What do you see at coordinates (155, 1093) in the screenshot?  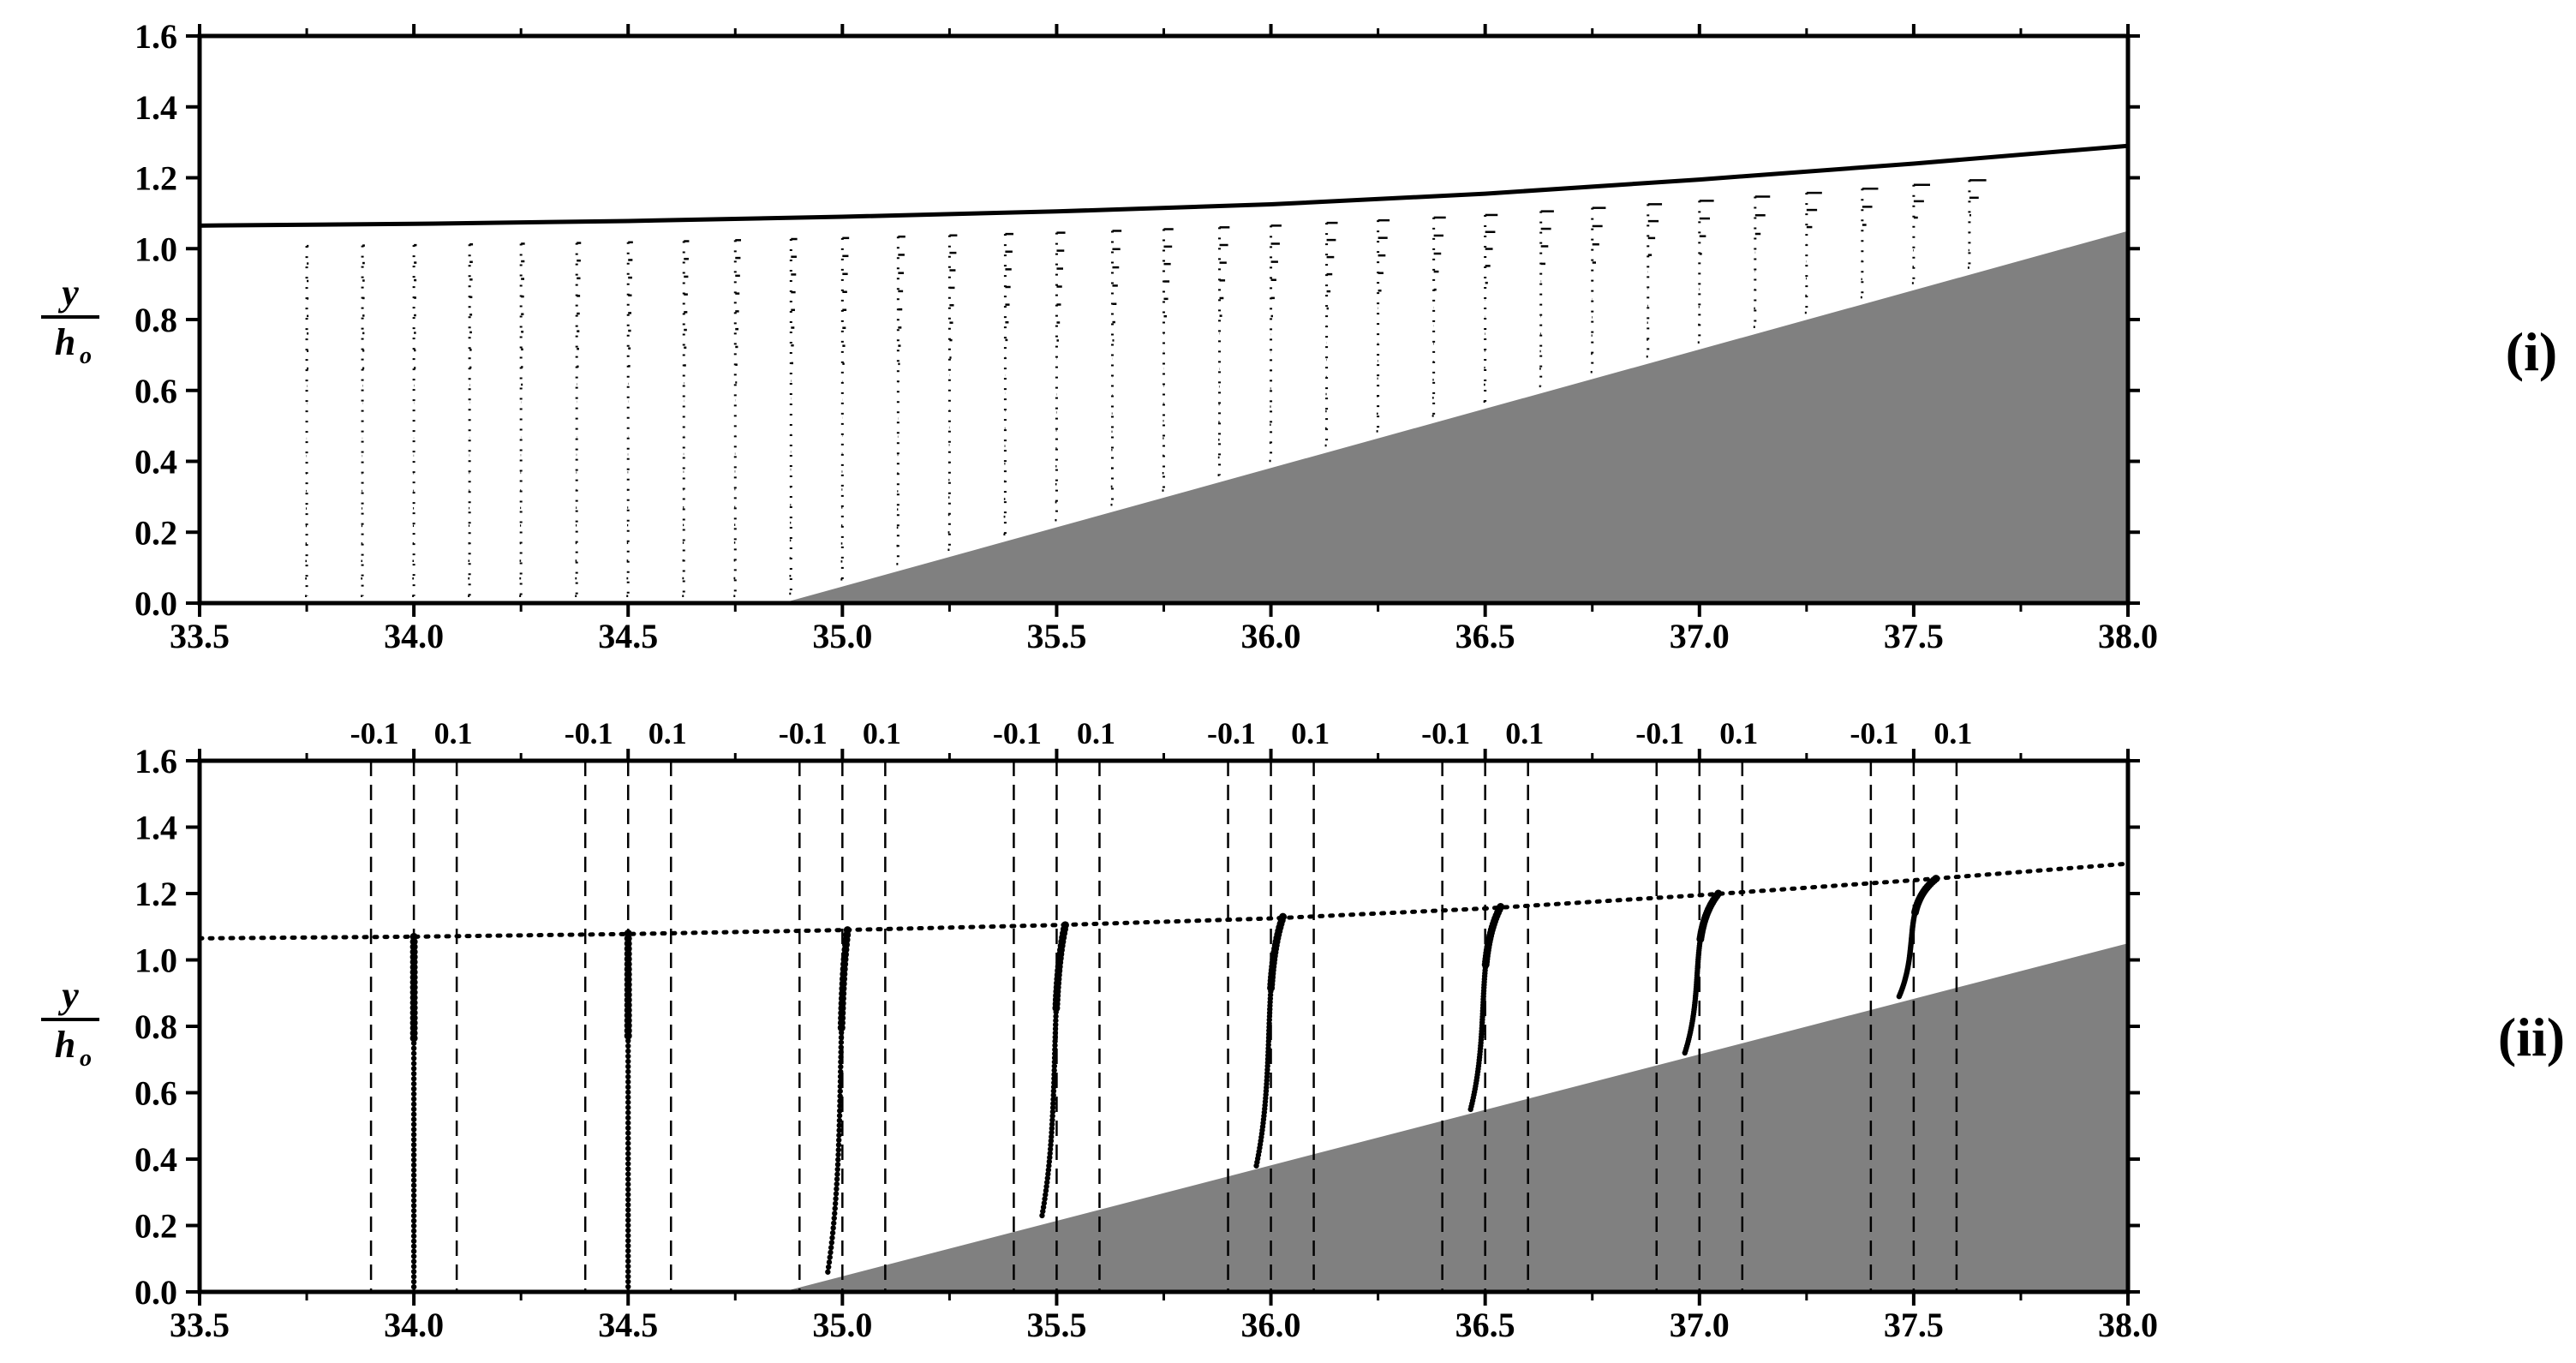 I see `y-tick-label: 0.6` at bounding box center [155, 1093].